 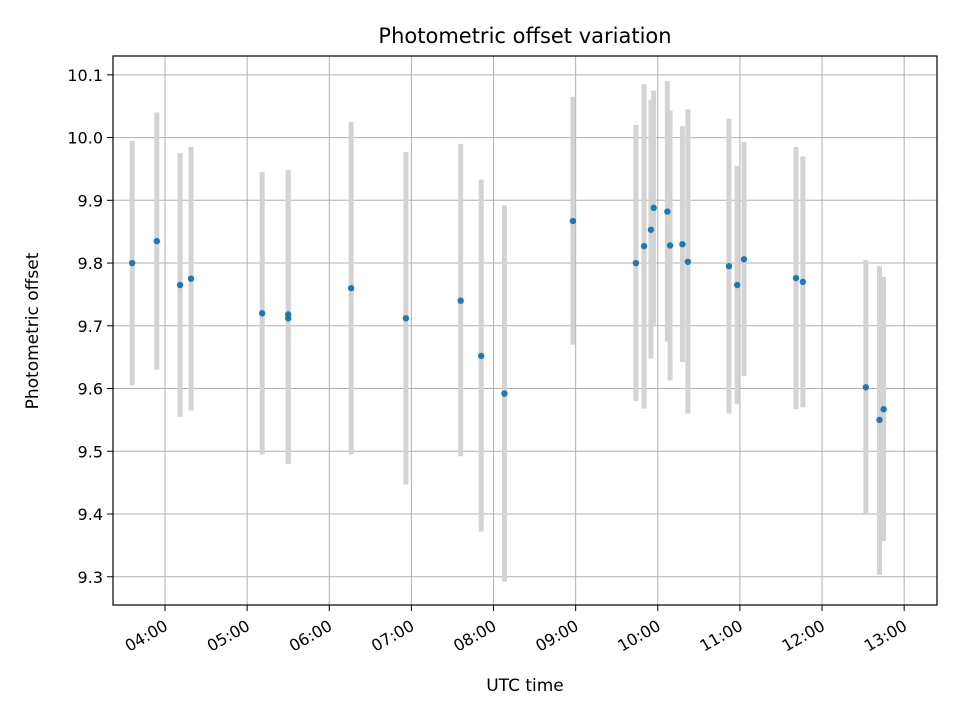 What do you see at coordinates (90, 451) in the screenshot?
I see `y-tick-label: 9.5` at bounding box center [90, 451].